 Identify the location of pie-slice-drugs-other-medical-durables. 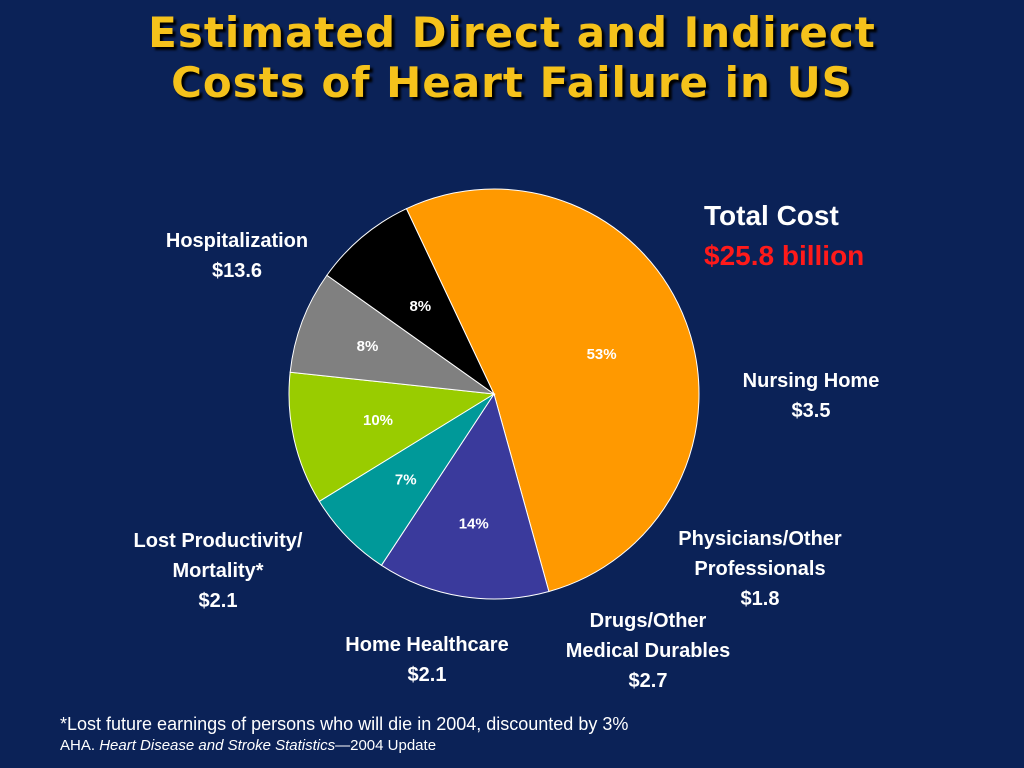
(392, 437).